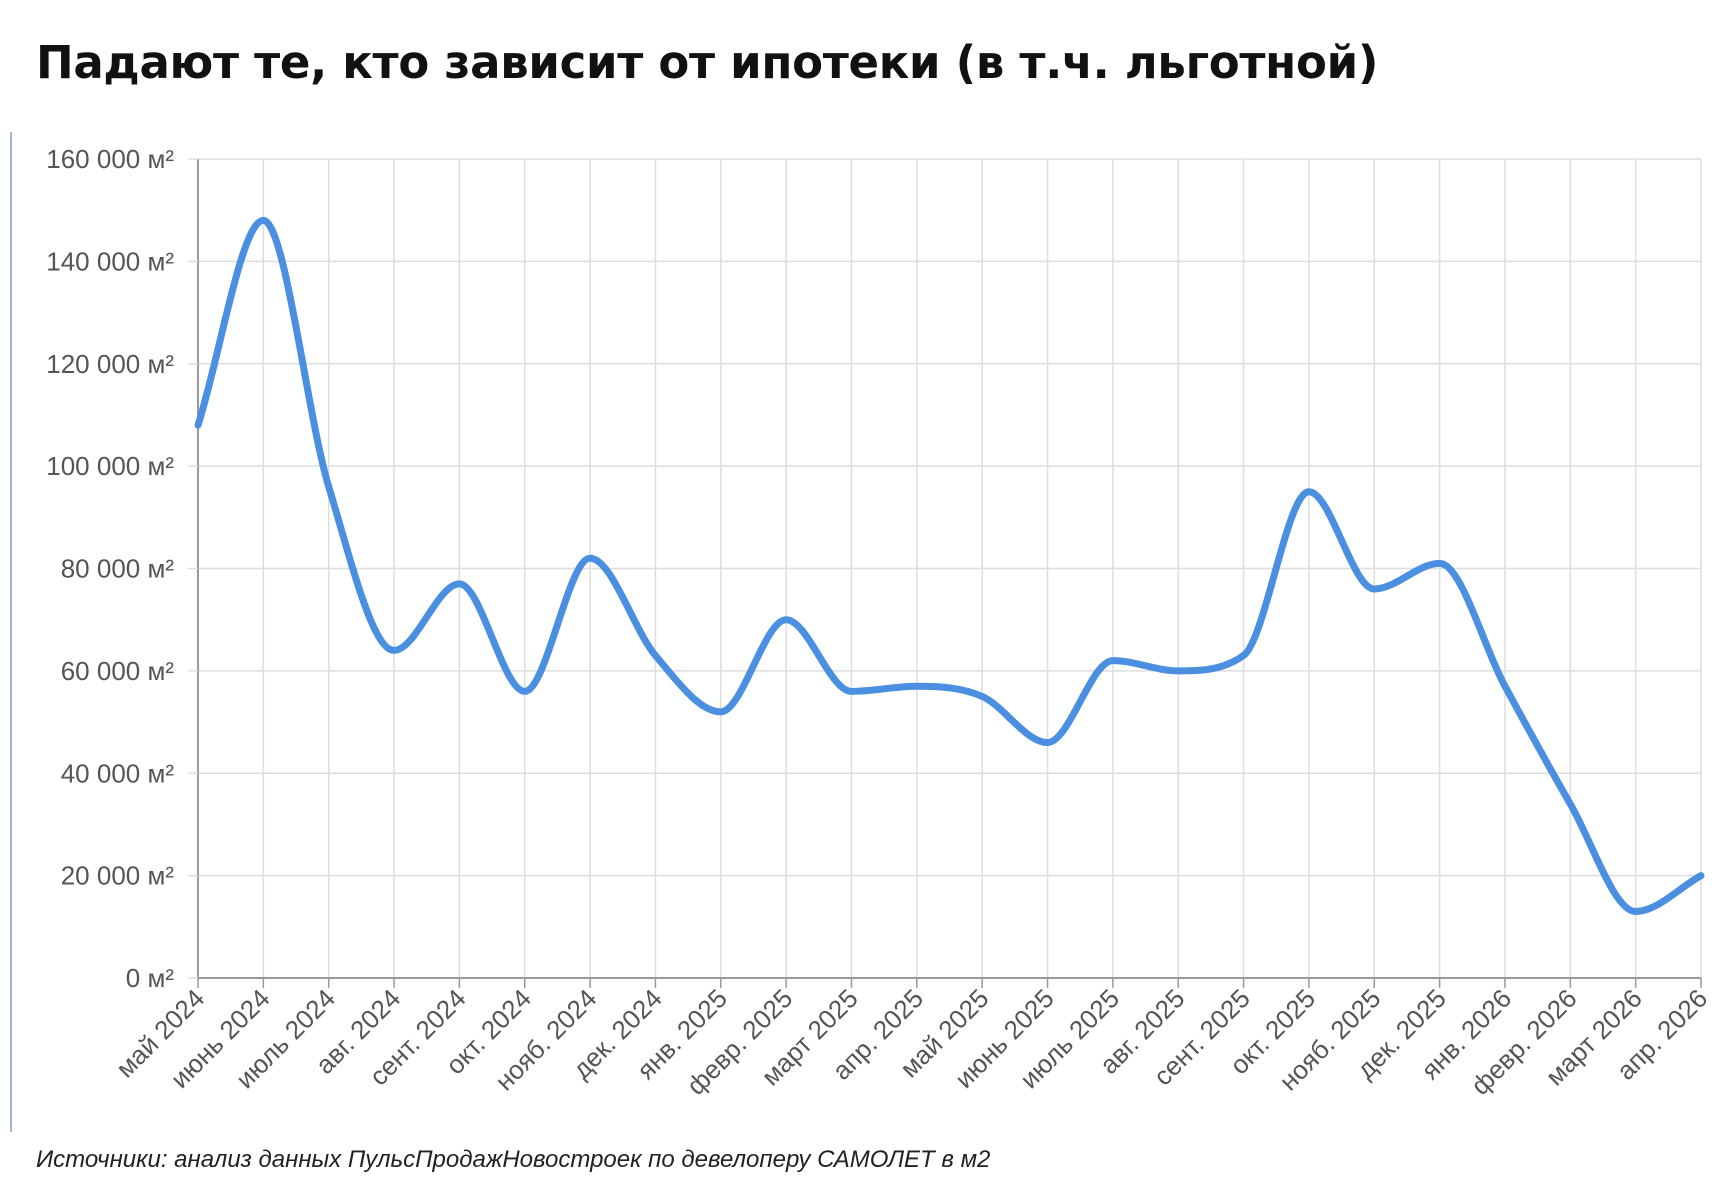 The width and height of the screenshot is (1723, 1194). Describe the element at coordinates (110, 261) in the screenshot. I see `y-tick-label: 140 000 м²` at that location.